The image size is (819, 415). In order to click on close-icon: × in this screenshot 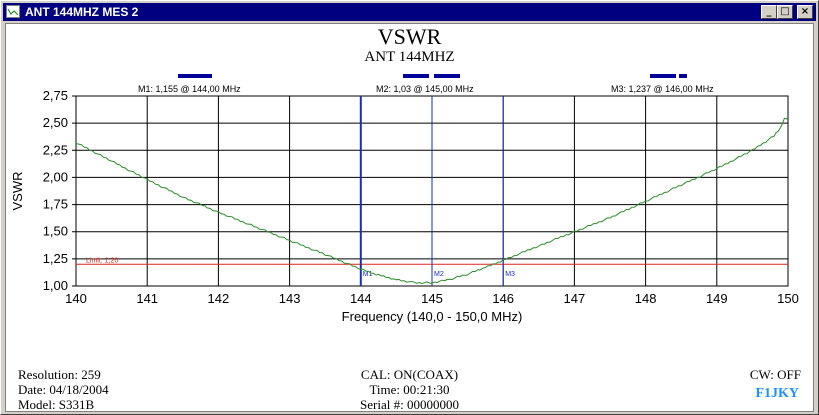, I will do `click(805, 11)`.